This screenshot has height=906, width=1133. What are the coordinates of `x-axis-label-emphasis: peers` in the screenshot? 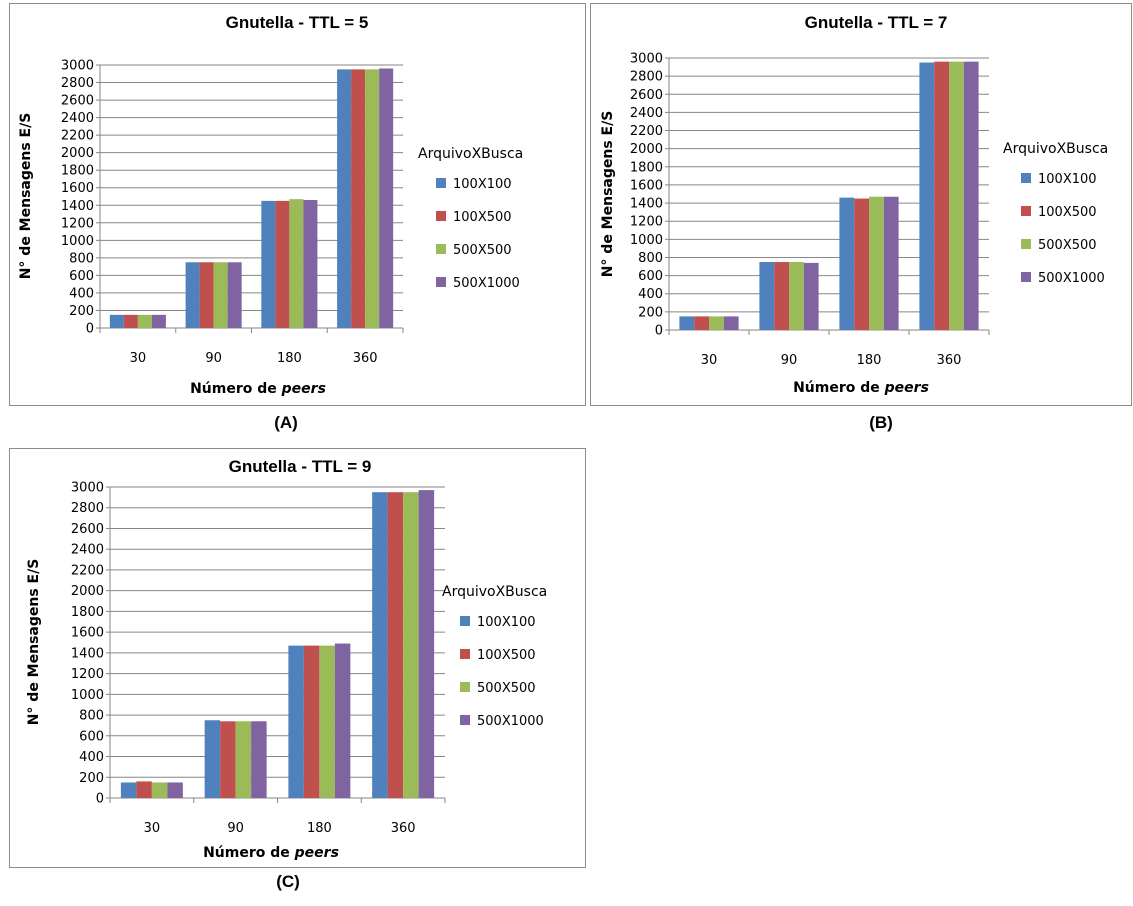 It's located at (316, 853).